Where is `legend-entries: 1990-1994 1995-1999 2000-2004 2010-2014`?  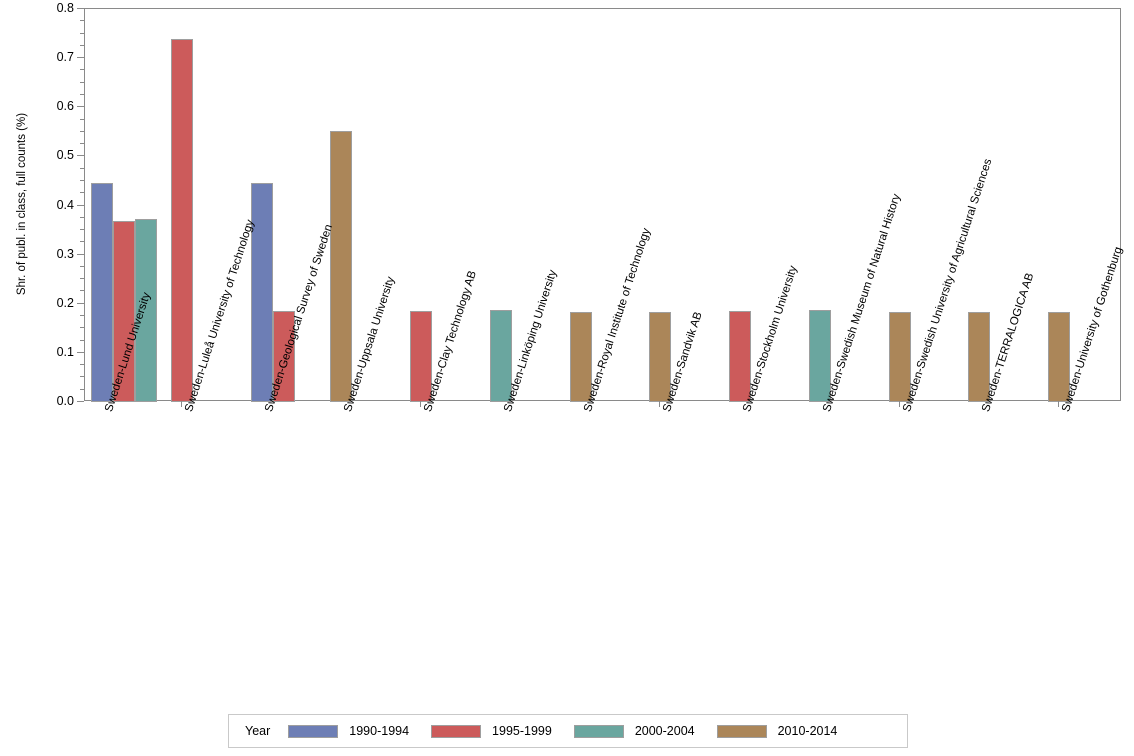 legend-entries: 1990-1994 1995-1999 2000-2004 2010-2014 is located at coordinates (573, 731).